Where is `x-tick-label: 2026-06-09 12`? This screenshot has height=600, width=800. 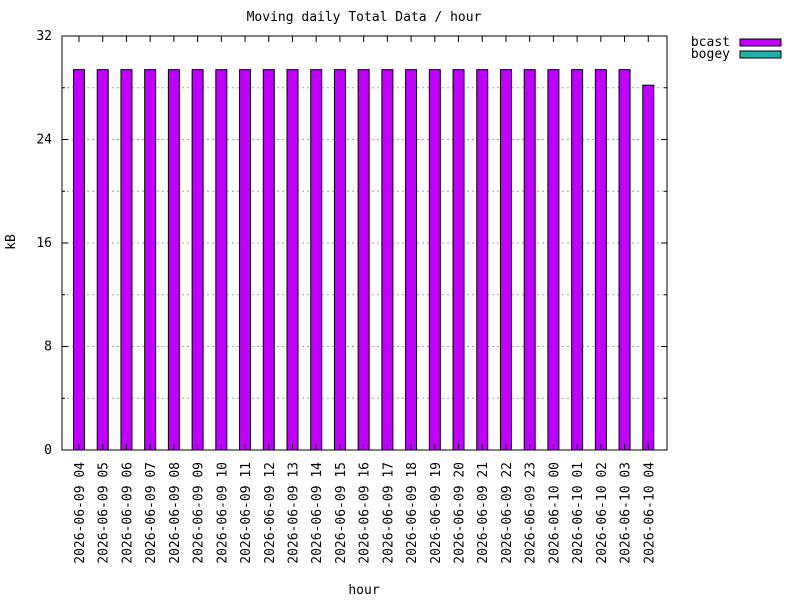 x-tick-label: 2026-06-09 12 is located at coordinates (270, 513).